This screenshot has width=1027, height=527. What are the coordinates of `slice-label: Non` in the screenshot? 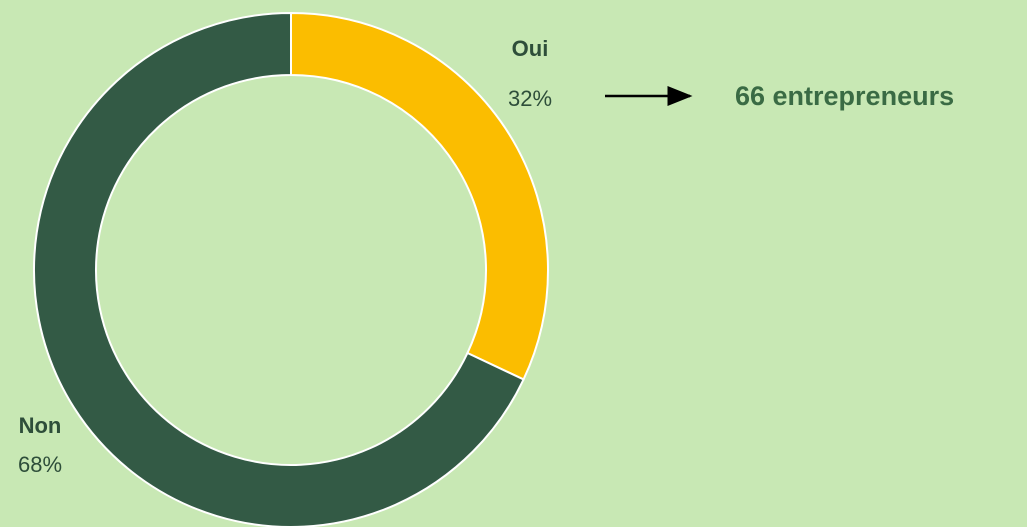 It's located at (40, 425).